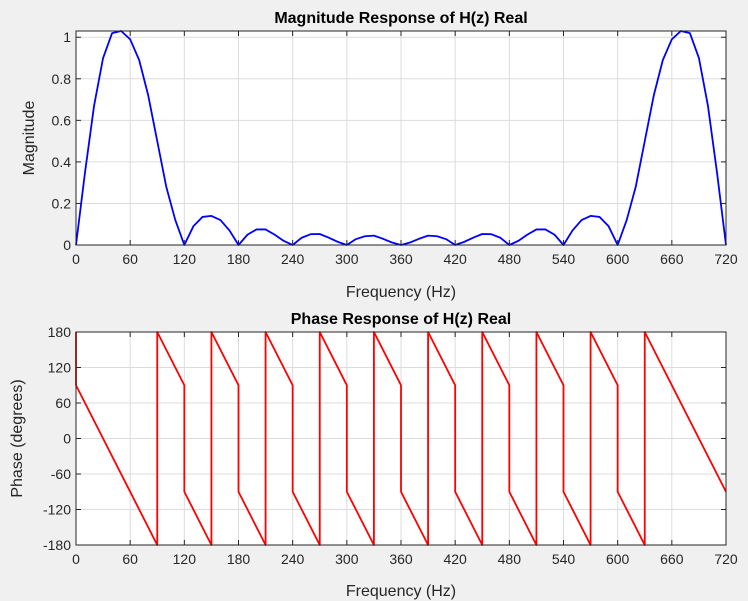 The height and width of the screenshot is (601, 748). I want to click on y-tick-label: -180, so click(57, 545).